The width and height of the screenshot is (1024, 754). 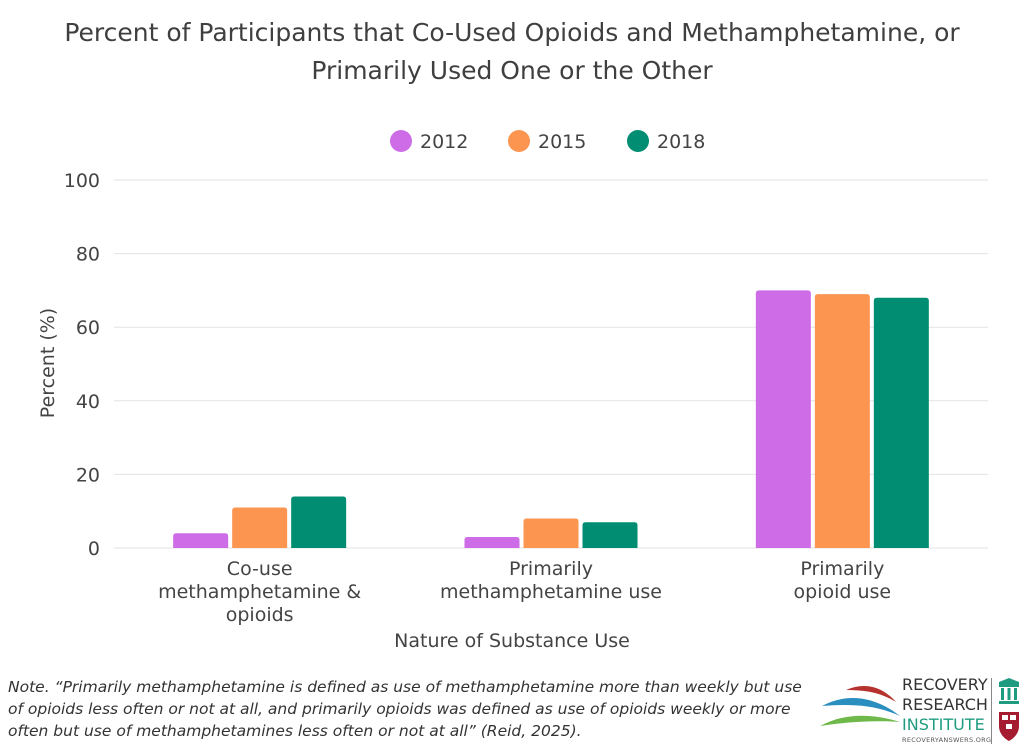 What do you see at coordinates (401, 141) in the screenshot?
I see `legend-marker-2012` at bounding box center [401, 141].